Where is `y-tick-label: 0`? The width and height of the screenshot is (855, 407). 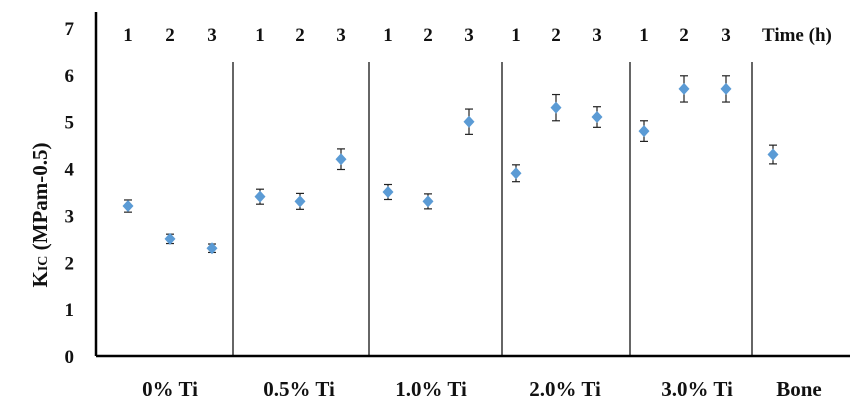 y-tick-label: 0 is located at coordinates (70, 357).